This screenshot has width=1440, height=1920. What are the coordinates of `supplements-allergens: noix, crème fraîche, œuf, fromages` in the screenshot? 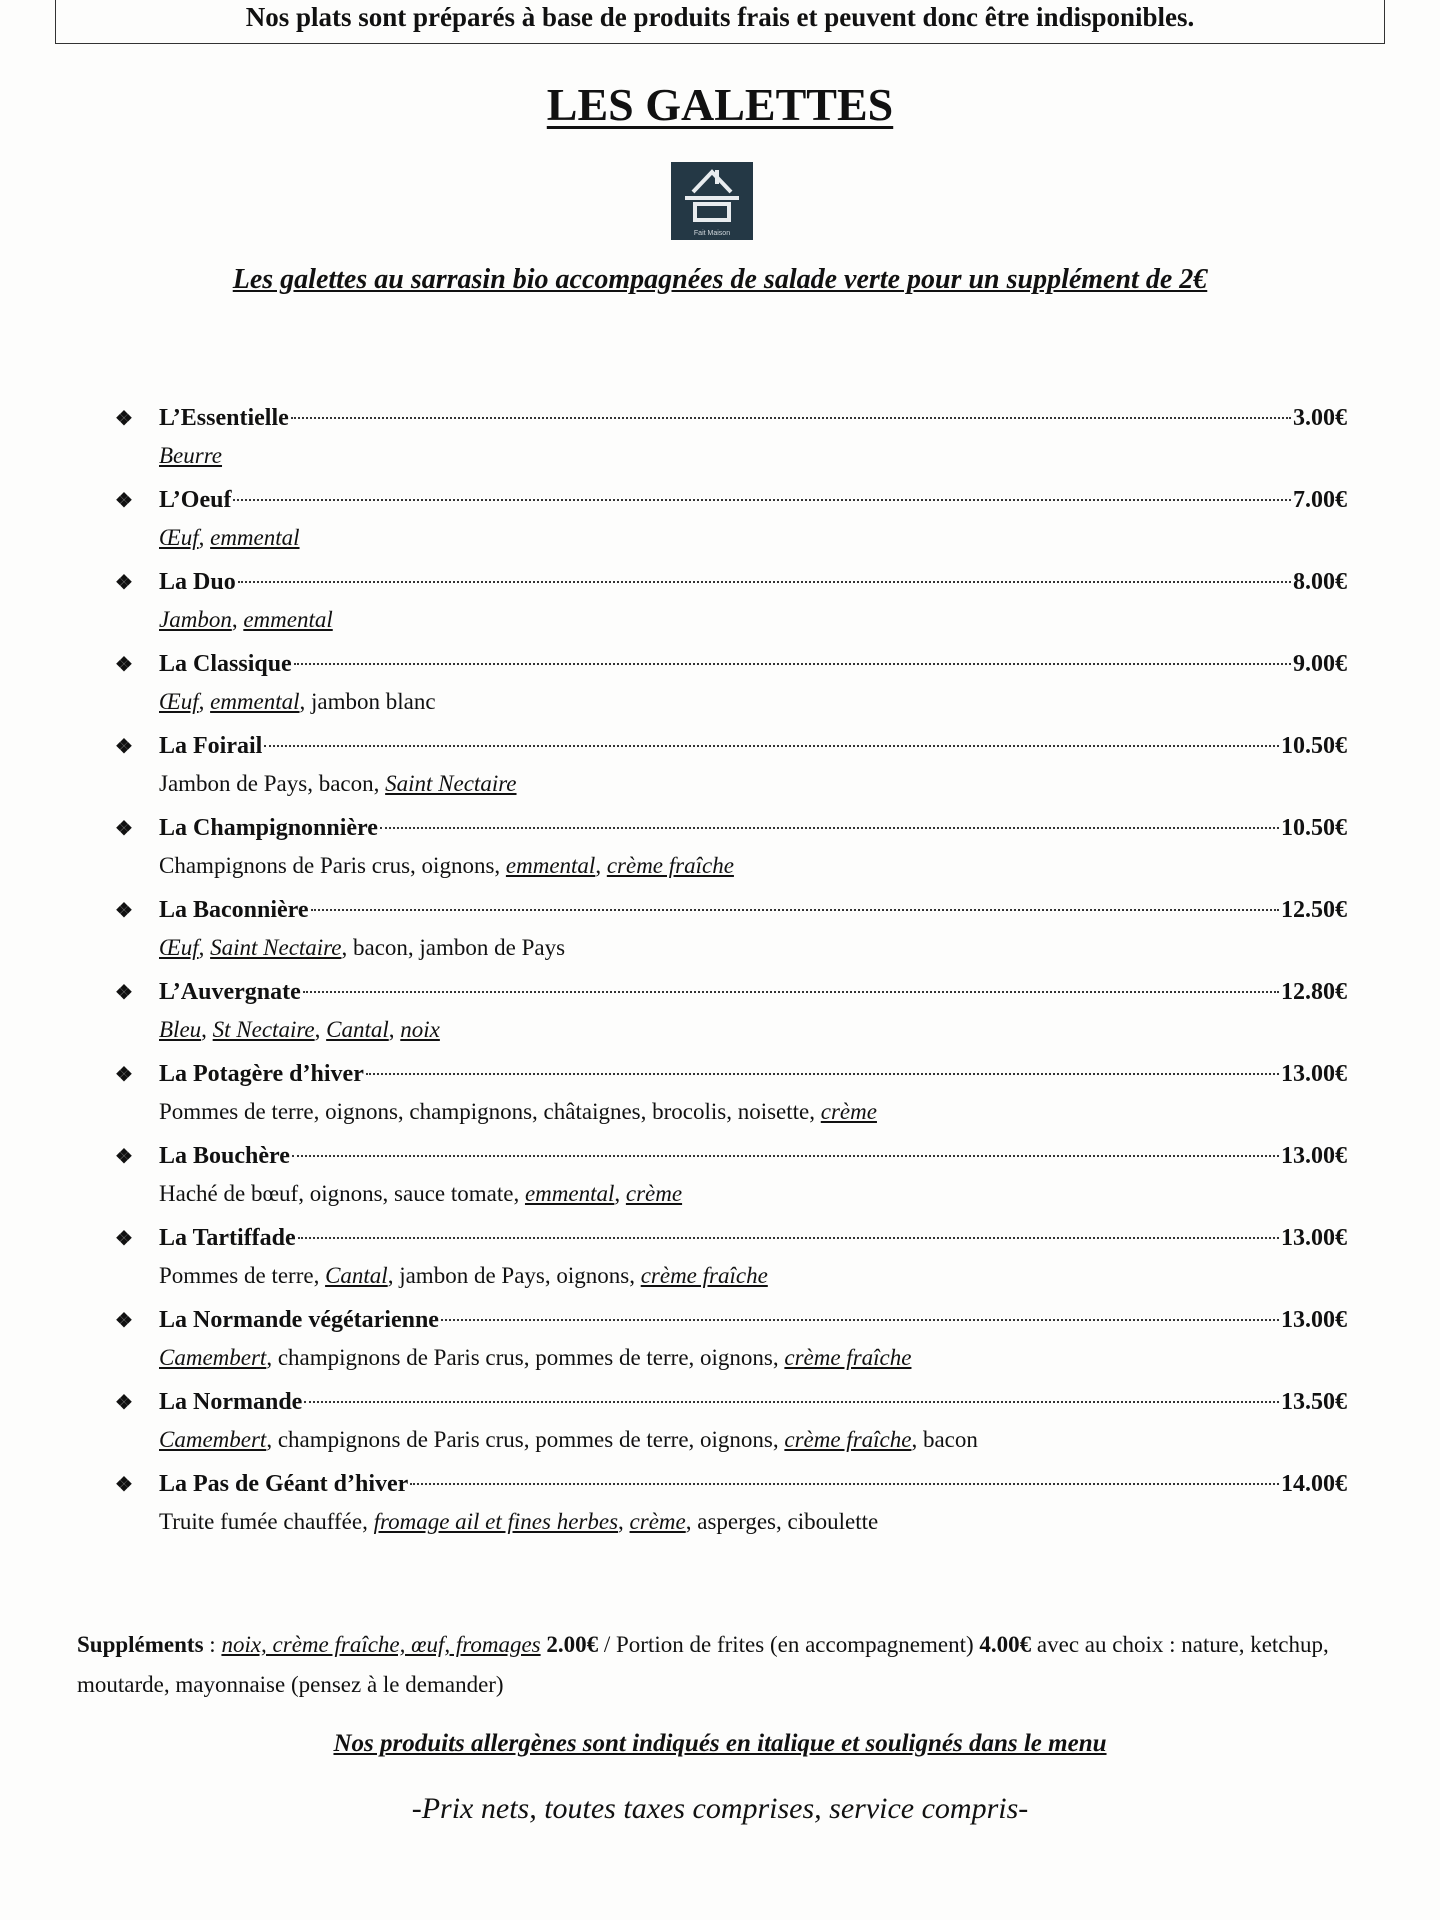 It's located at (381, 1644).